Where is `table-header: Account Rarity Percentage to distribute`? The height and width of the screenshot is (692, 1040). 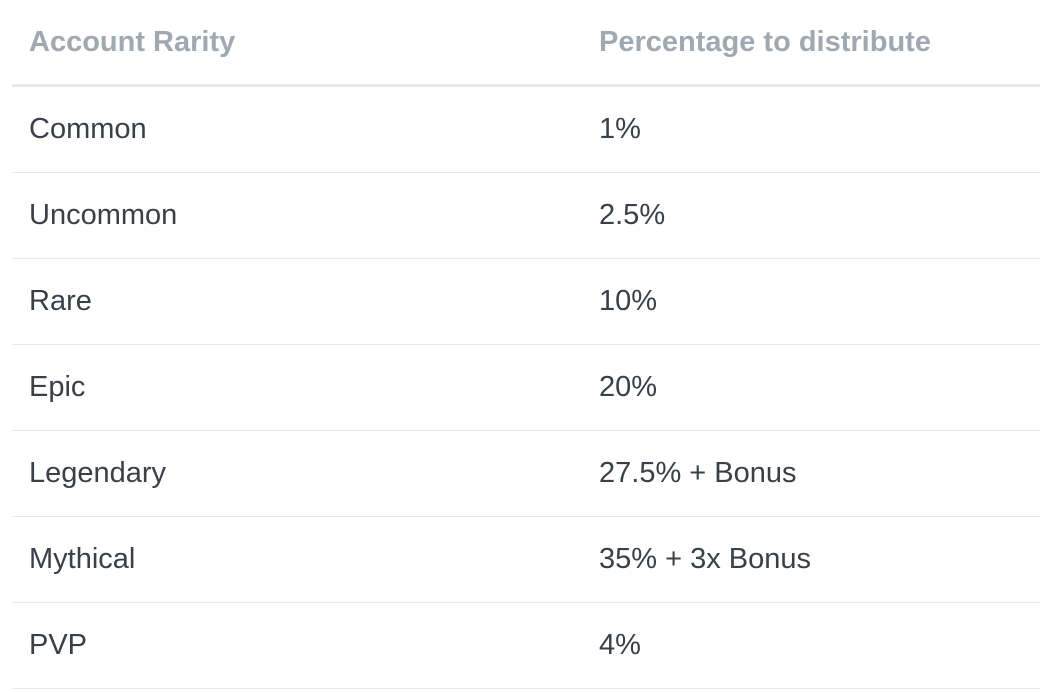
table-header: Account Rarity Percentage to distribute is located at coordinates (526, 43).